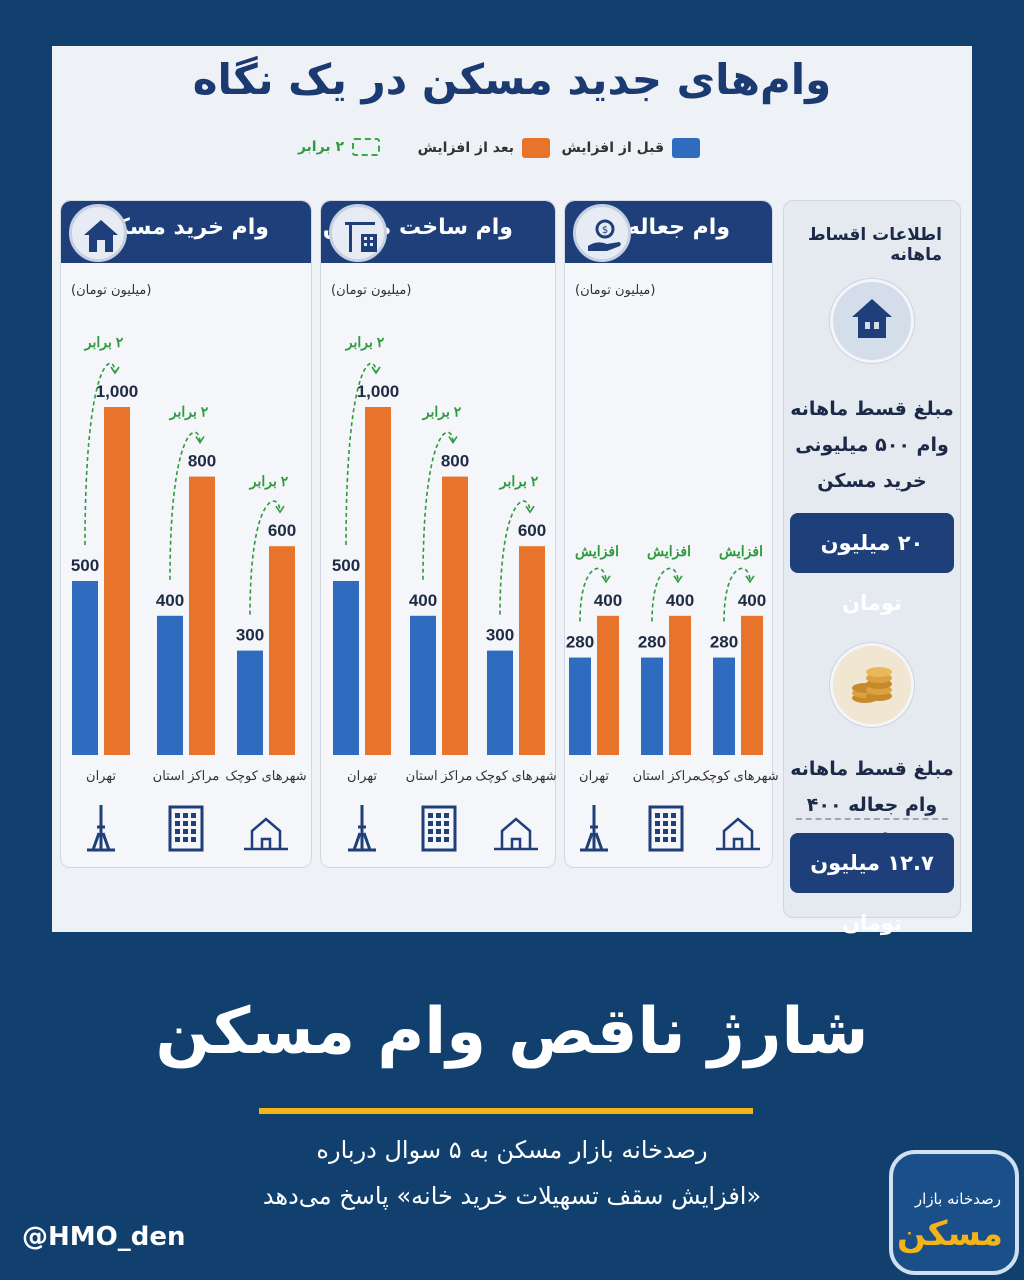 The width and height of the screenshot is (1024, 1280). Describe the element at coordinates (678, 227) in the screenshot. I see `panel-renovation-title: وام جعاله` at that location.